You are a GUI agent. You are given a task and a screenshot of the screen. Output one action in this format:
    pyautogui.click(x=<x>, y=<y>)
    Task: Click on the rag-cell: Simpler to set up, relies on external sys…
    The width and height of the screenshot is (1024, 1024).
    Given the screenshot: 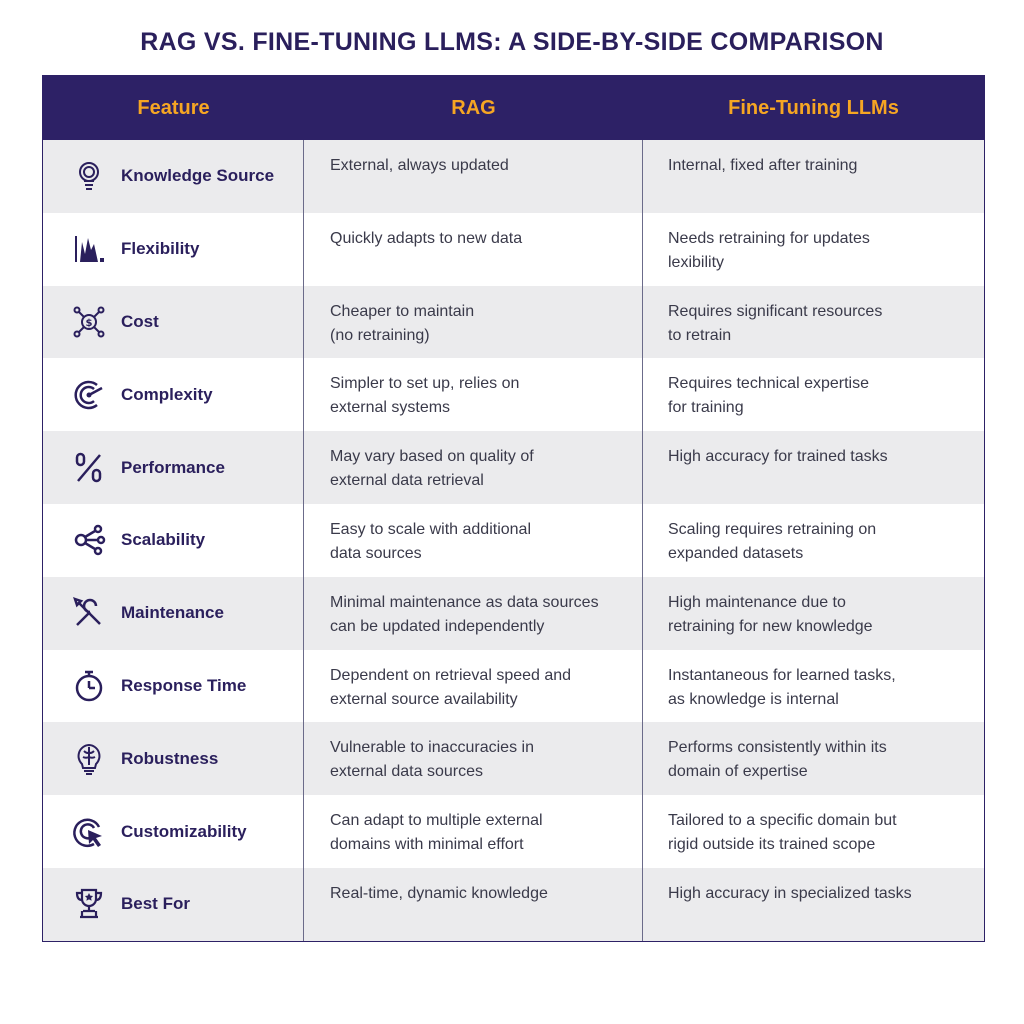 What is the action you would take?
    pyautogui.click(x=473, y=395)
    